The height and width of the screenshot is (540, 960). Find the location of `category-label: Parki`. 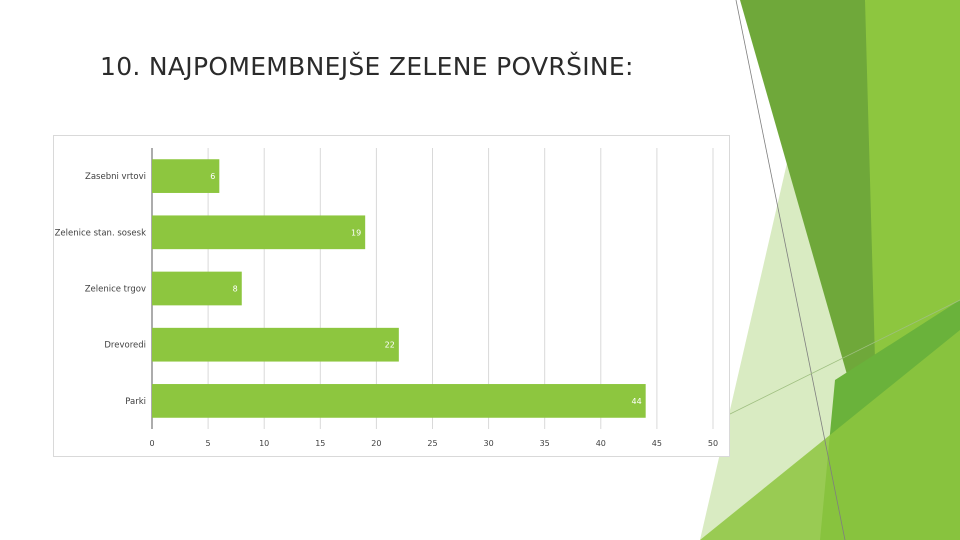

category-label: Parki is located at coordinates (135, 402).